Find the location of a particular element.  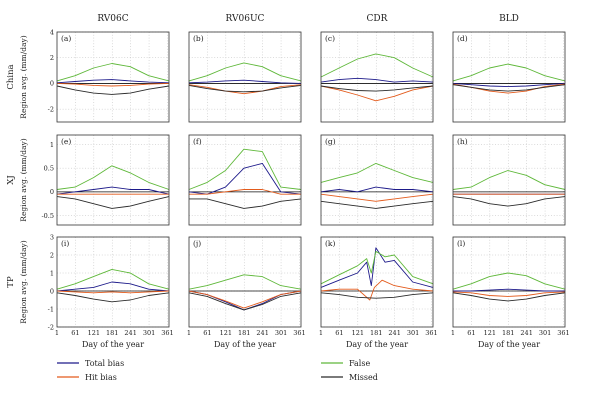

panel-f: (f) is located at coordinates (245, 180).